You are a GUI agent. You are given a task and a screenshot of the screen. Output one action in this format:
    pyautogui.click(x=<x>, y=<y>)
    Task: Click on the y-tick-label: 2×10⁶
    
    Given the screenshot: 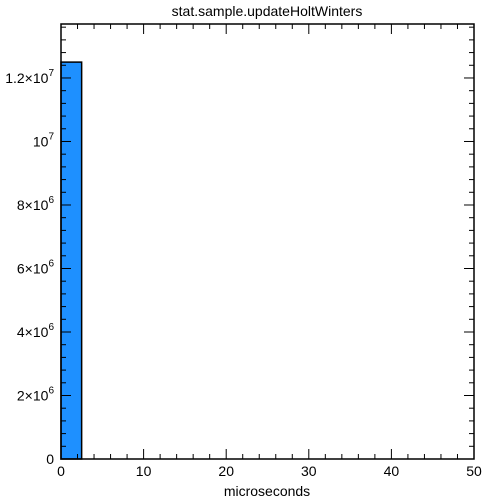 What is the action you would take?
    pyautogui.click(x=36, y=394)
    